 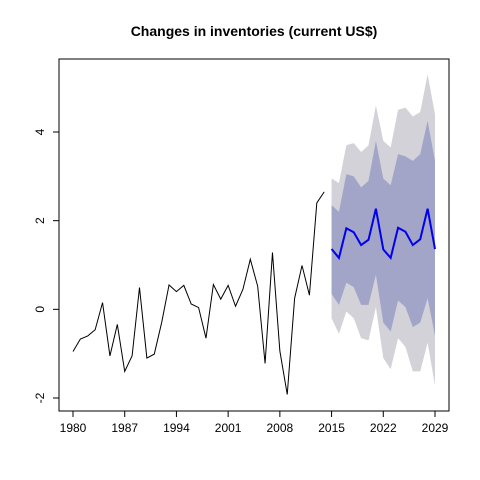 What do you see at coordinates (383, 428) in the screenshot?
I see `x-tick-label: 2022` at bounding box center [383, 428].